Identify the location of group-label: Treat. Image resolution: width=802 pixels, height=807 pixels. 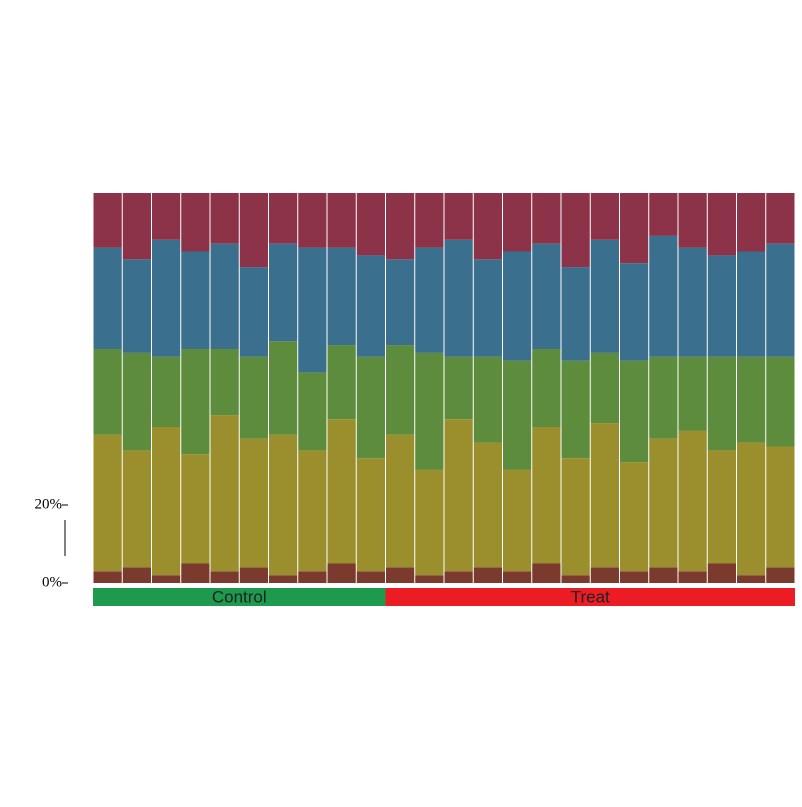
(590, 596).